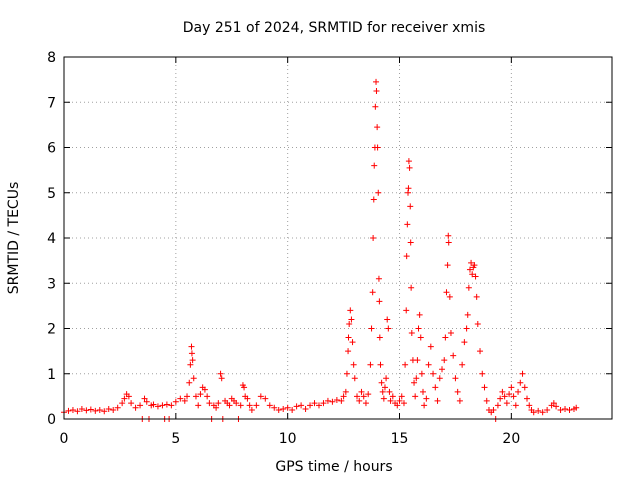 The image size is (640, 480). Describe the element at coordinates (51, 194) in the screenshot. I see `y-tick-label: 5` at that location.